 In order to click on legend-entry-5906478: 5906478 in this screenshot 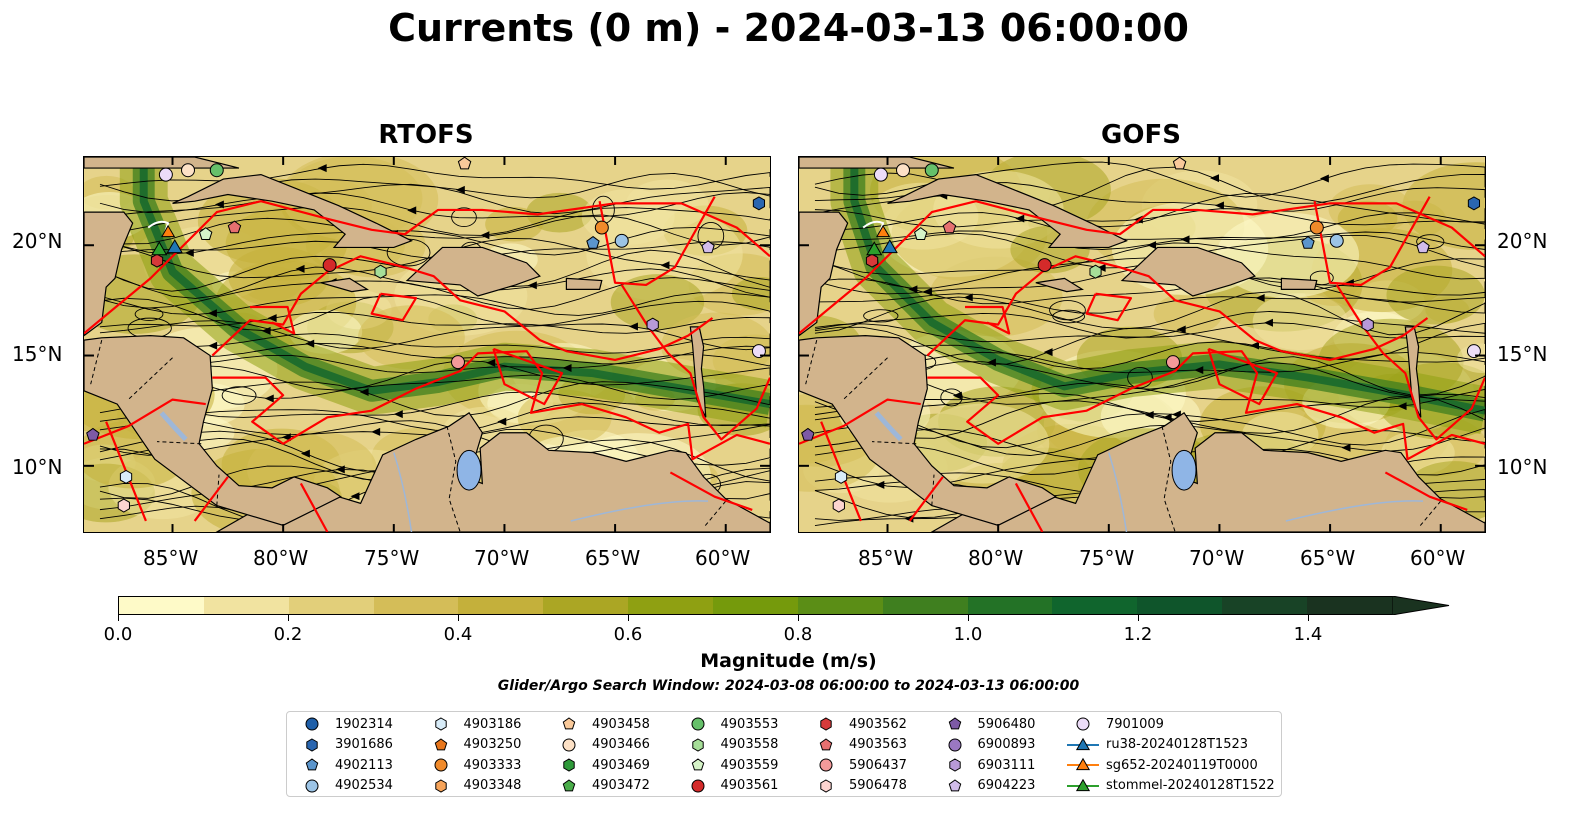, I will do `click(858, 786)`.